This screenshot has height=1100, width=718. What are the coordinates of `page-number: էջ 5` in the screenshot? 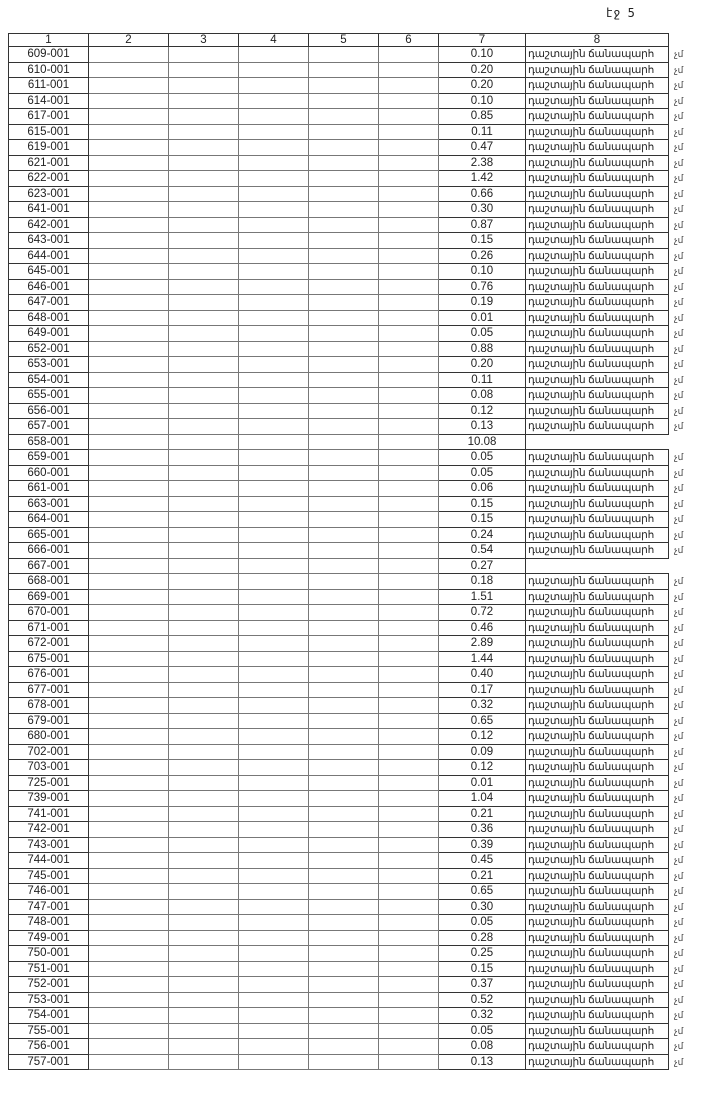 It's located at (620, 13).